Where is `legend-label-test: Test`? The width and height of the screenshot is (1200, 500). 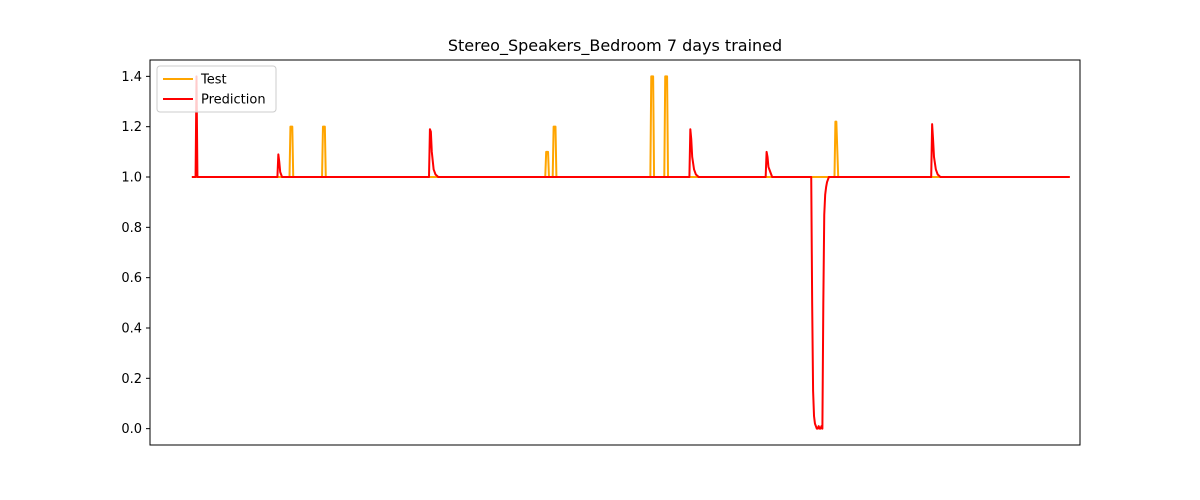
legend-label-test: Test is located at coordinates (213, 80).